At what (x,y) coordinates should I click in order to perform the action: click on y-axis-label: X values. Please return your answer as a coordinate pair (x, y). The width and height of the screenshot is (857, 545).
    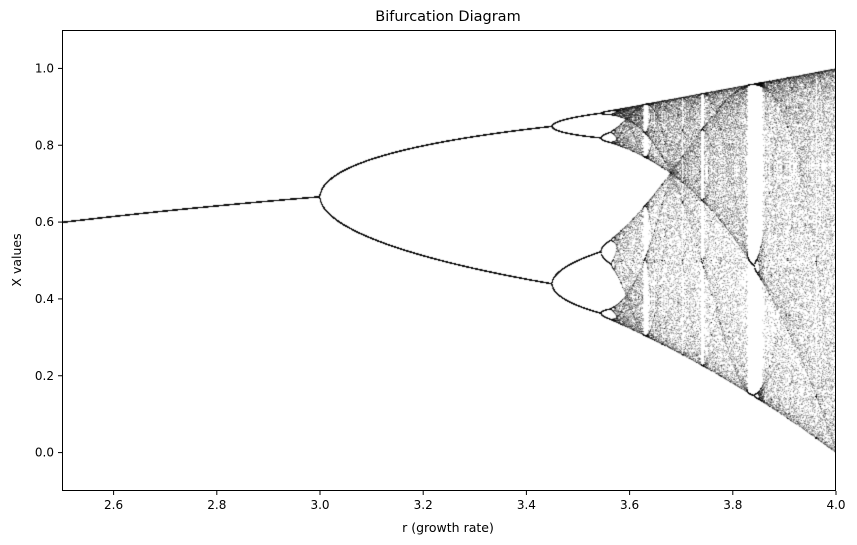
    Looking at the image, I should click on (16, 259).